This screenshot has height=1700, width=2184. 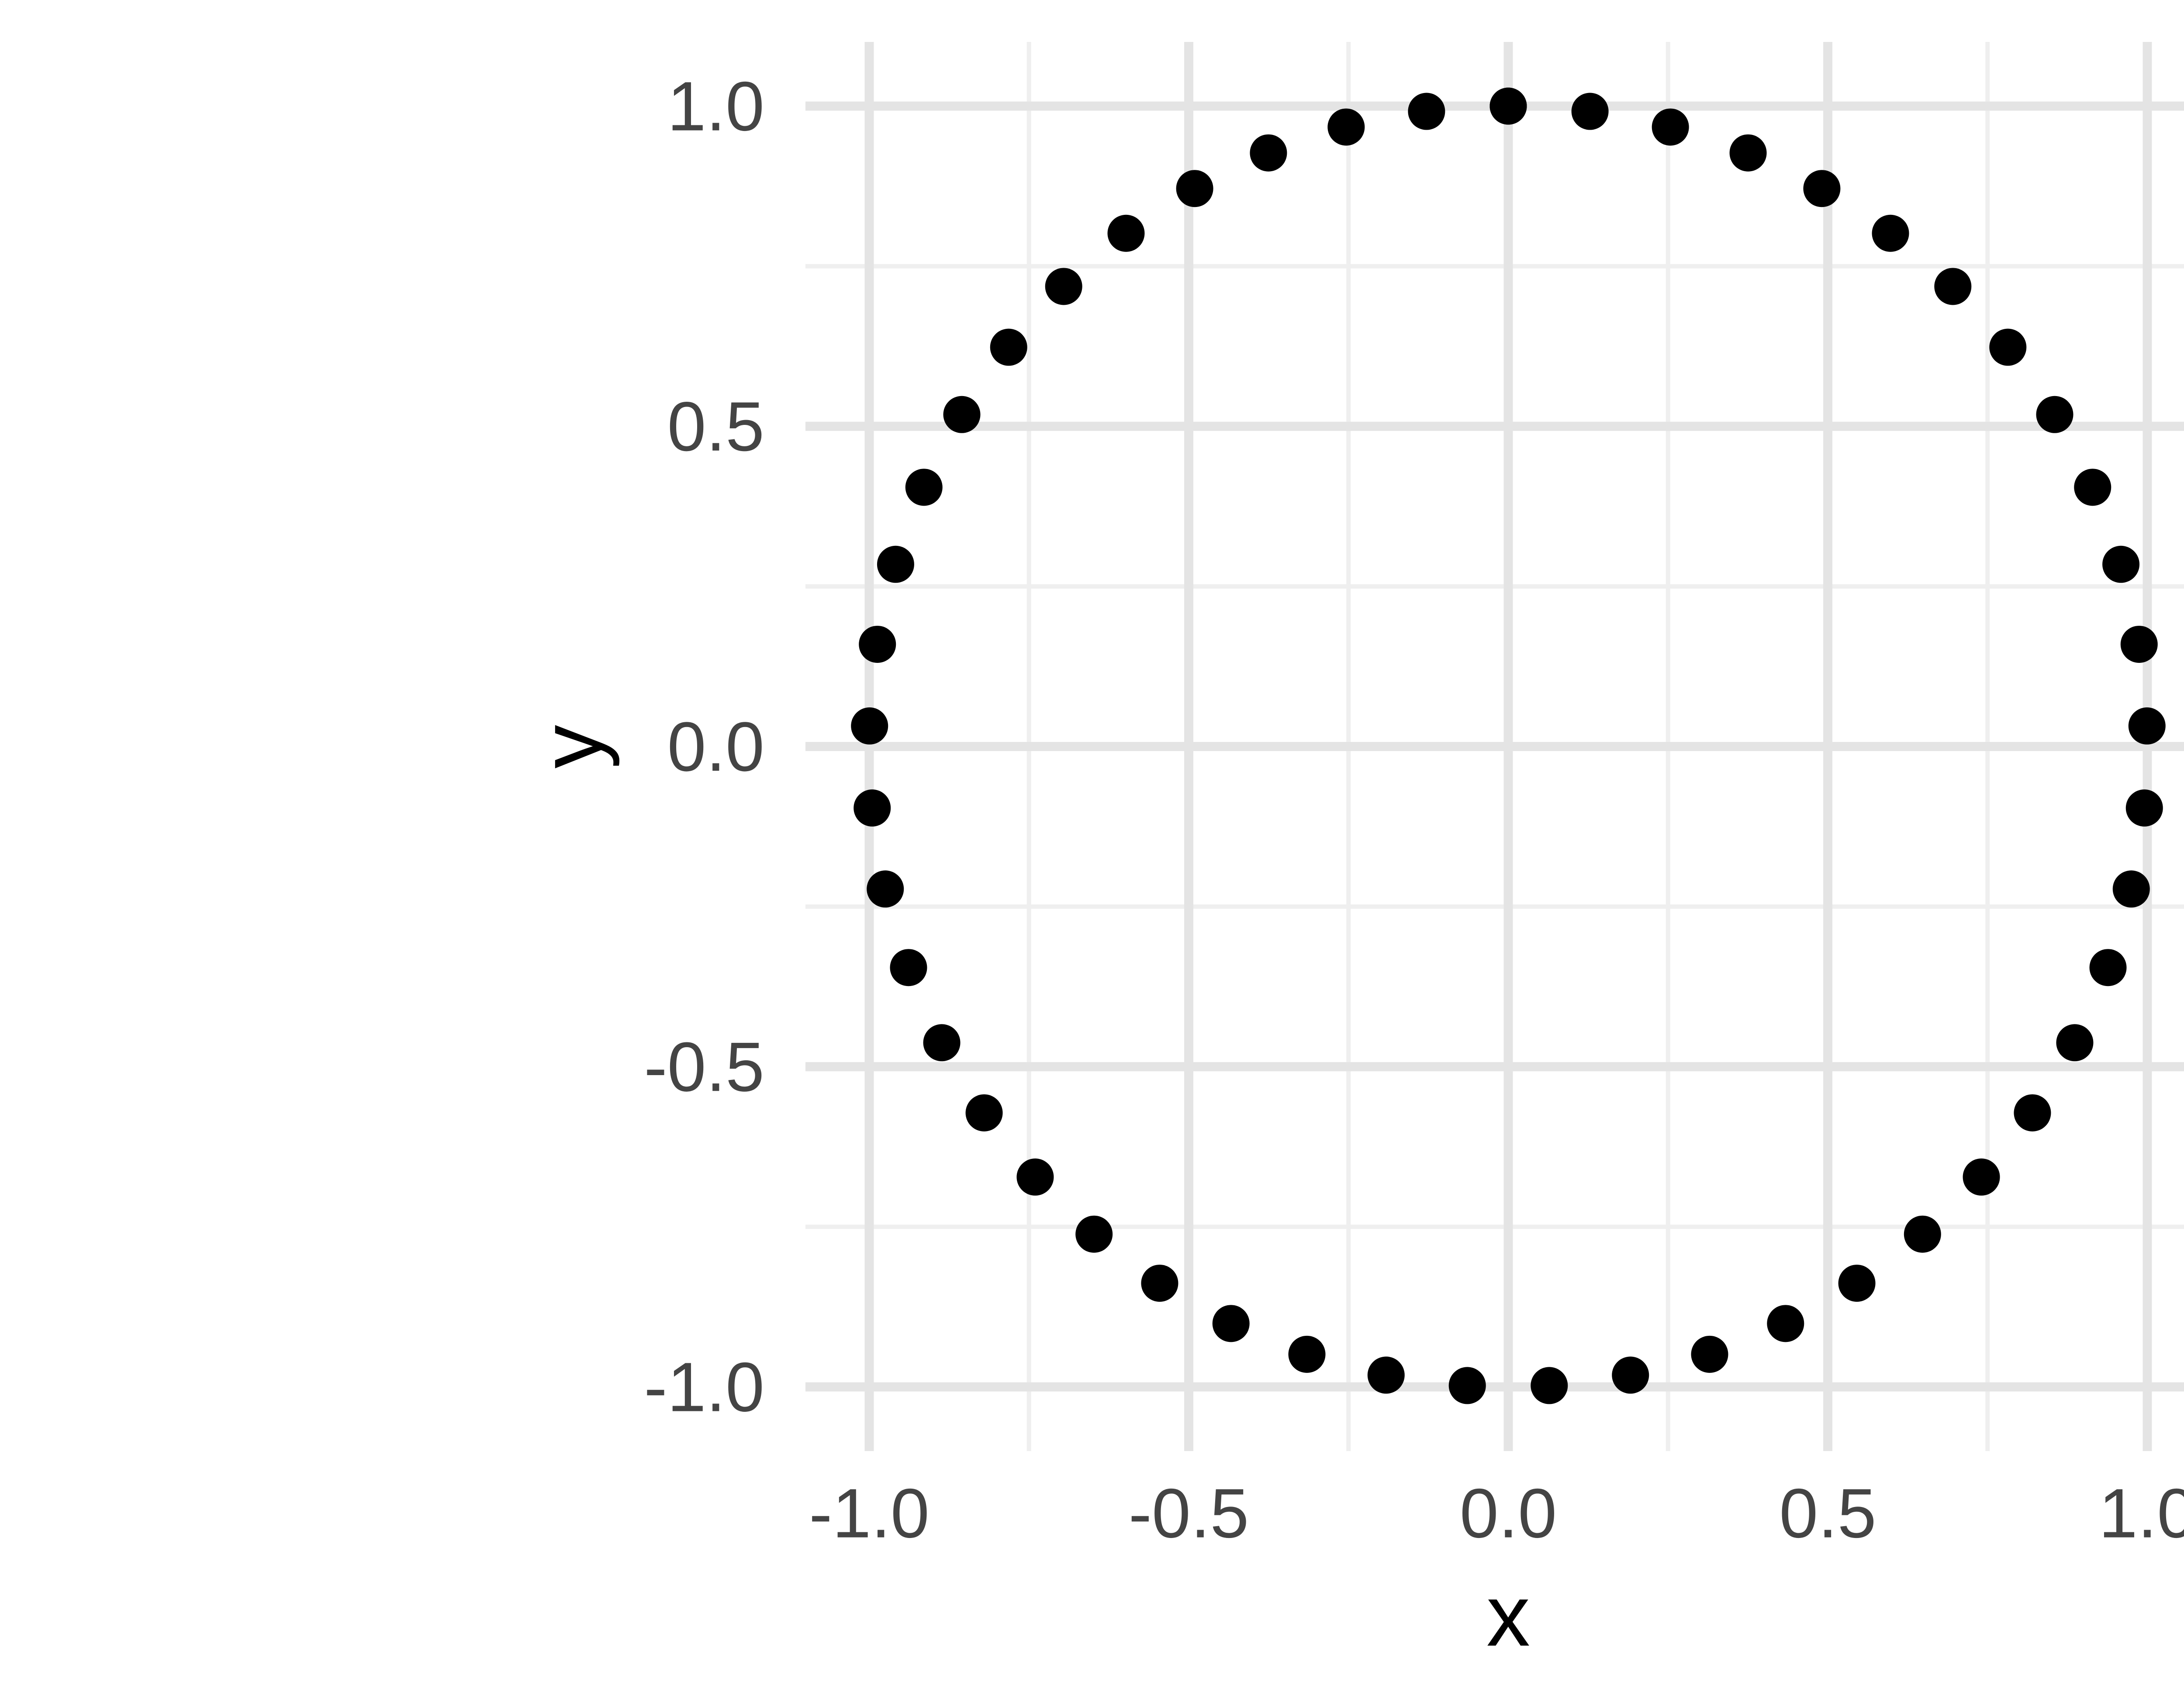 What do you see at coordinates (1189, 1513) in the screenshot?
I see `x-tick-label: -0.5` at bounding box center [1189, 1513].